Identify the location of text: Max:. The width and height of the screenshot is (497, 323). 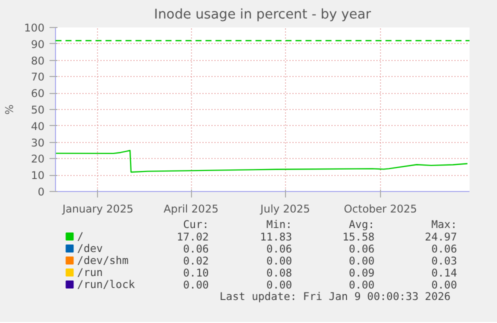
(444, 224).